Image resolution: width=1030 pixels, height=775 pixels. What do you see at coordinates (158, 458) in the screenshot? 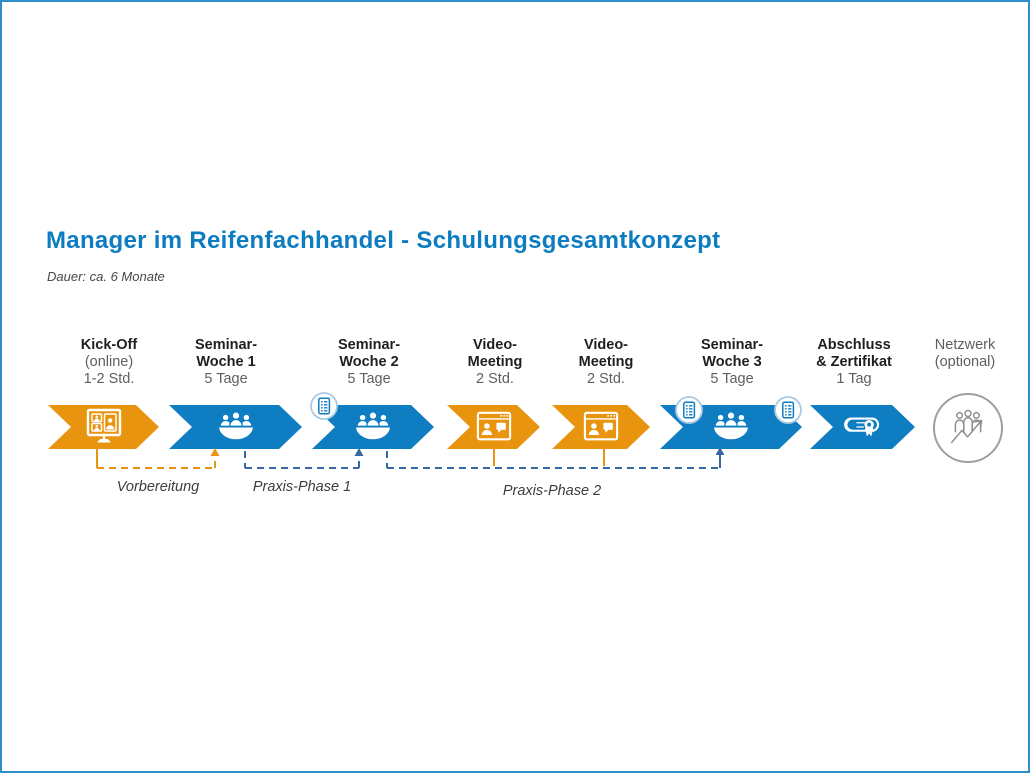
I see `vorbereitung-bracket` at bounding box center [158, 458].